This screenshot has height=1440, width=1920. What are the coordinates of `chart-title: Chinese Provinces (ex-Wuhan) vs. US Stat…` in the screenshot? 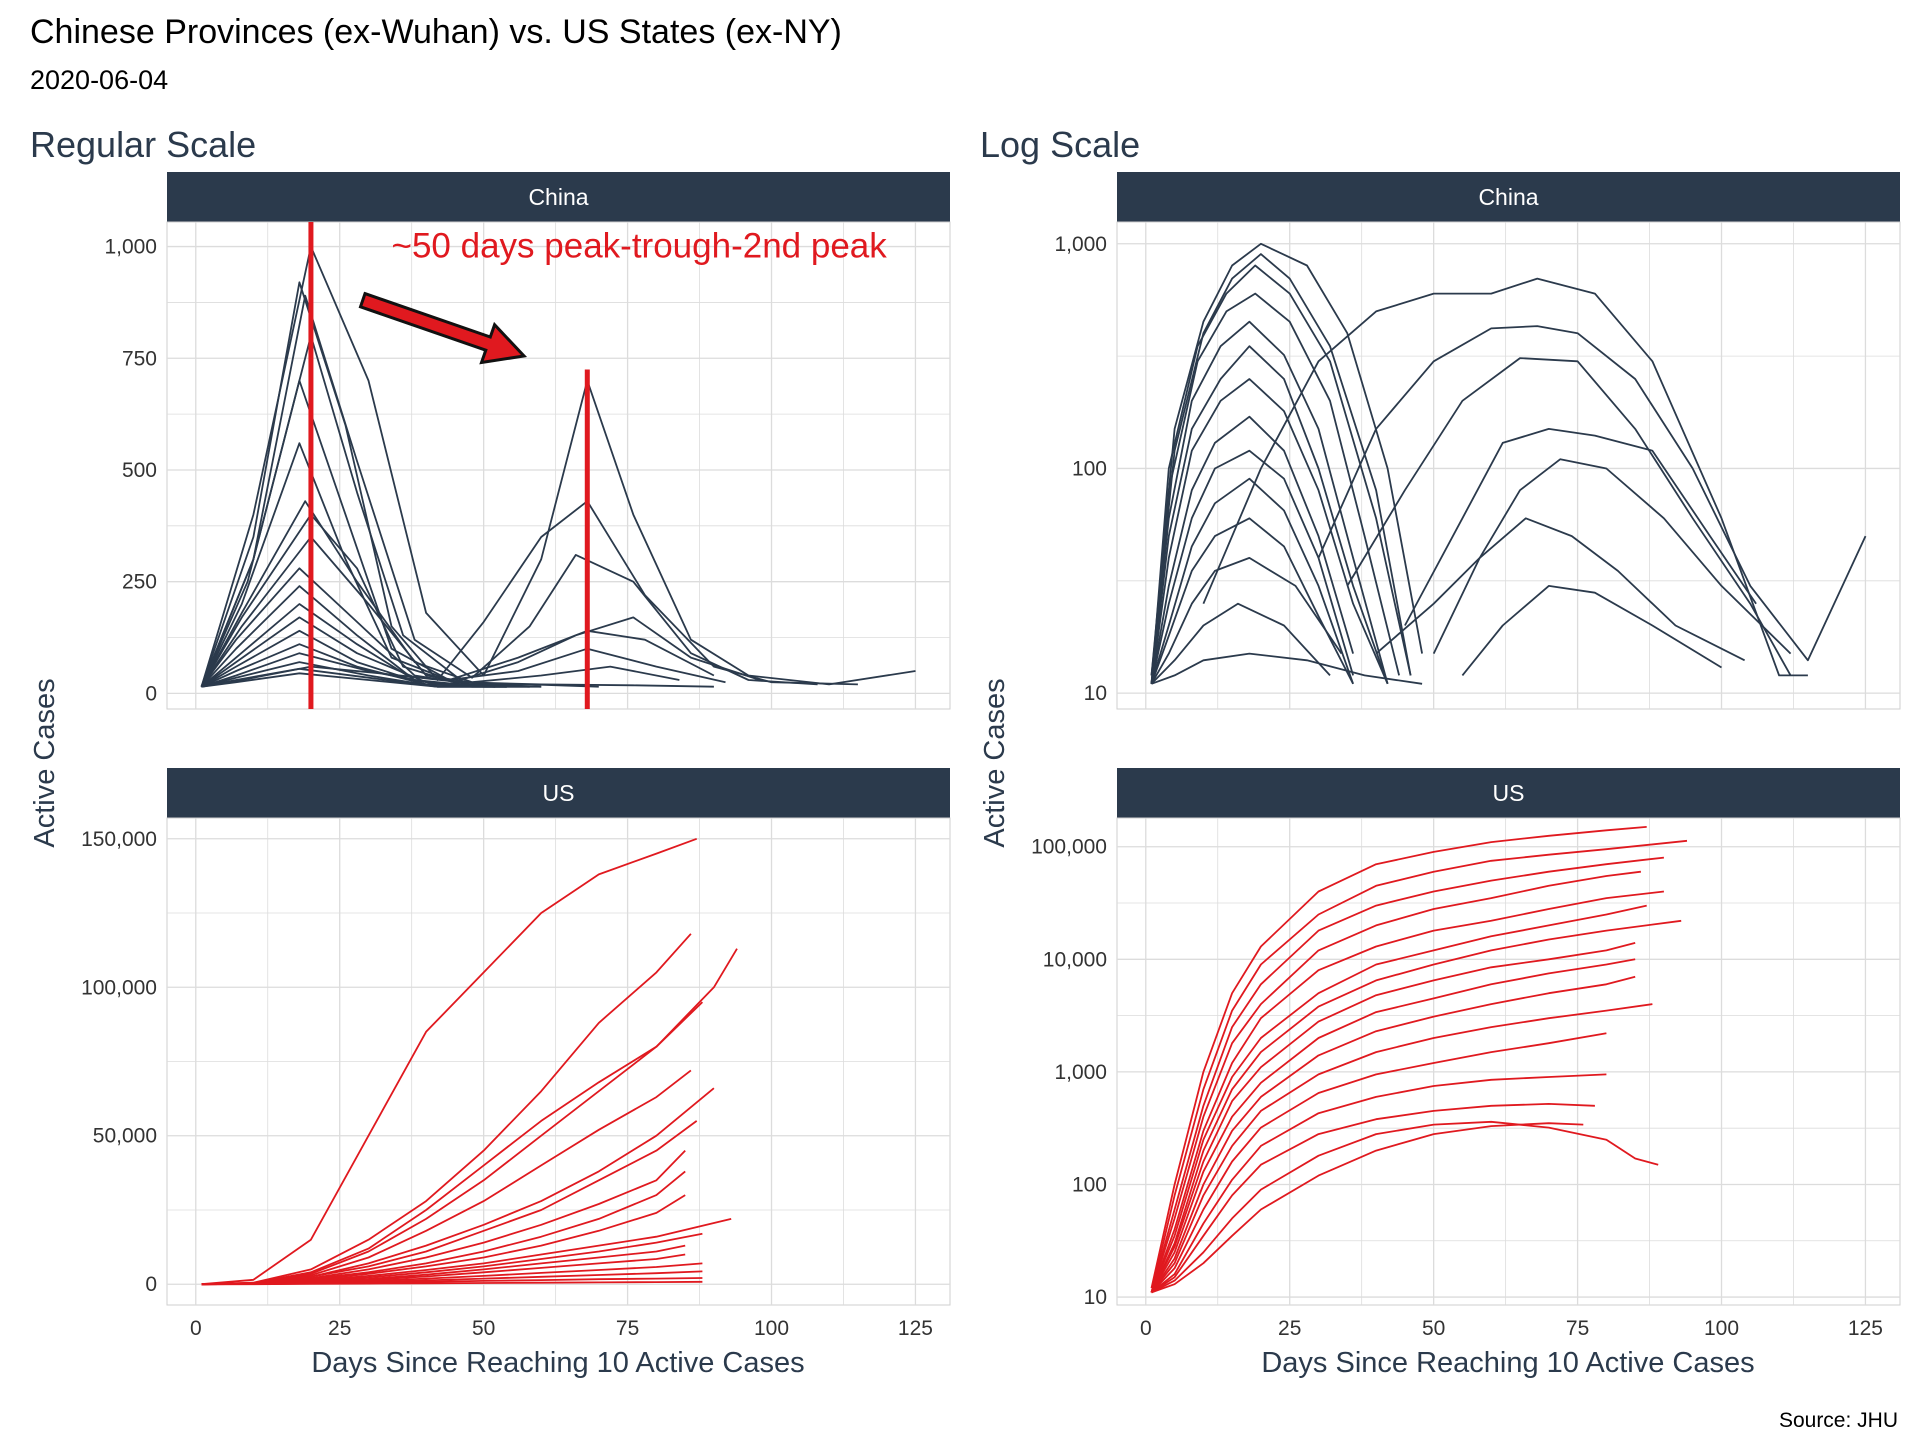 It's located at (436, 32).